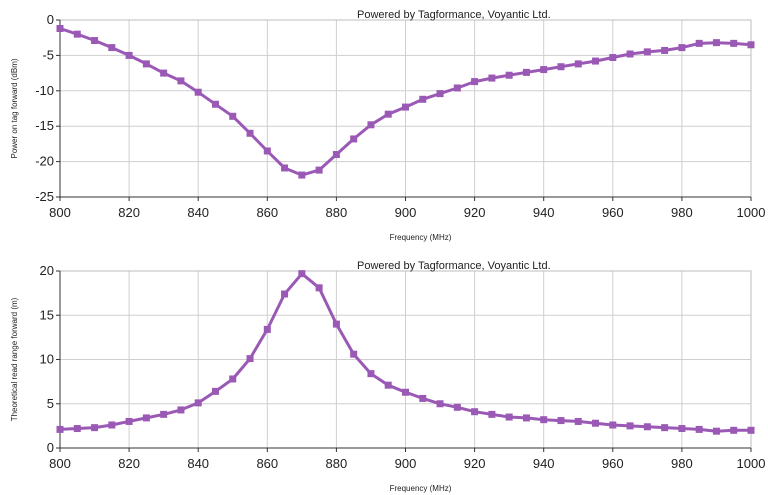 This screenshot has height=495, width=768. I want to click on y-tick-label: -20, so click(44, 161).